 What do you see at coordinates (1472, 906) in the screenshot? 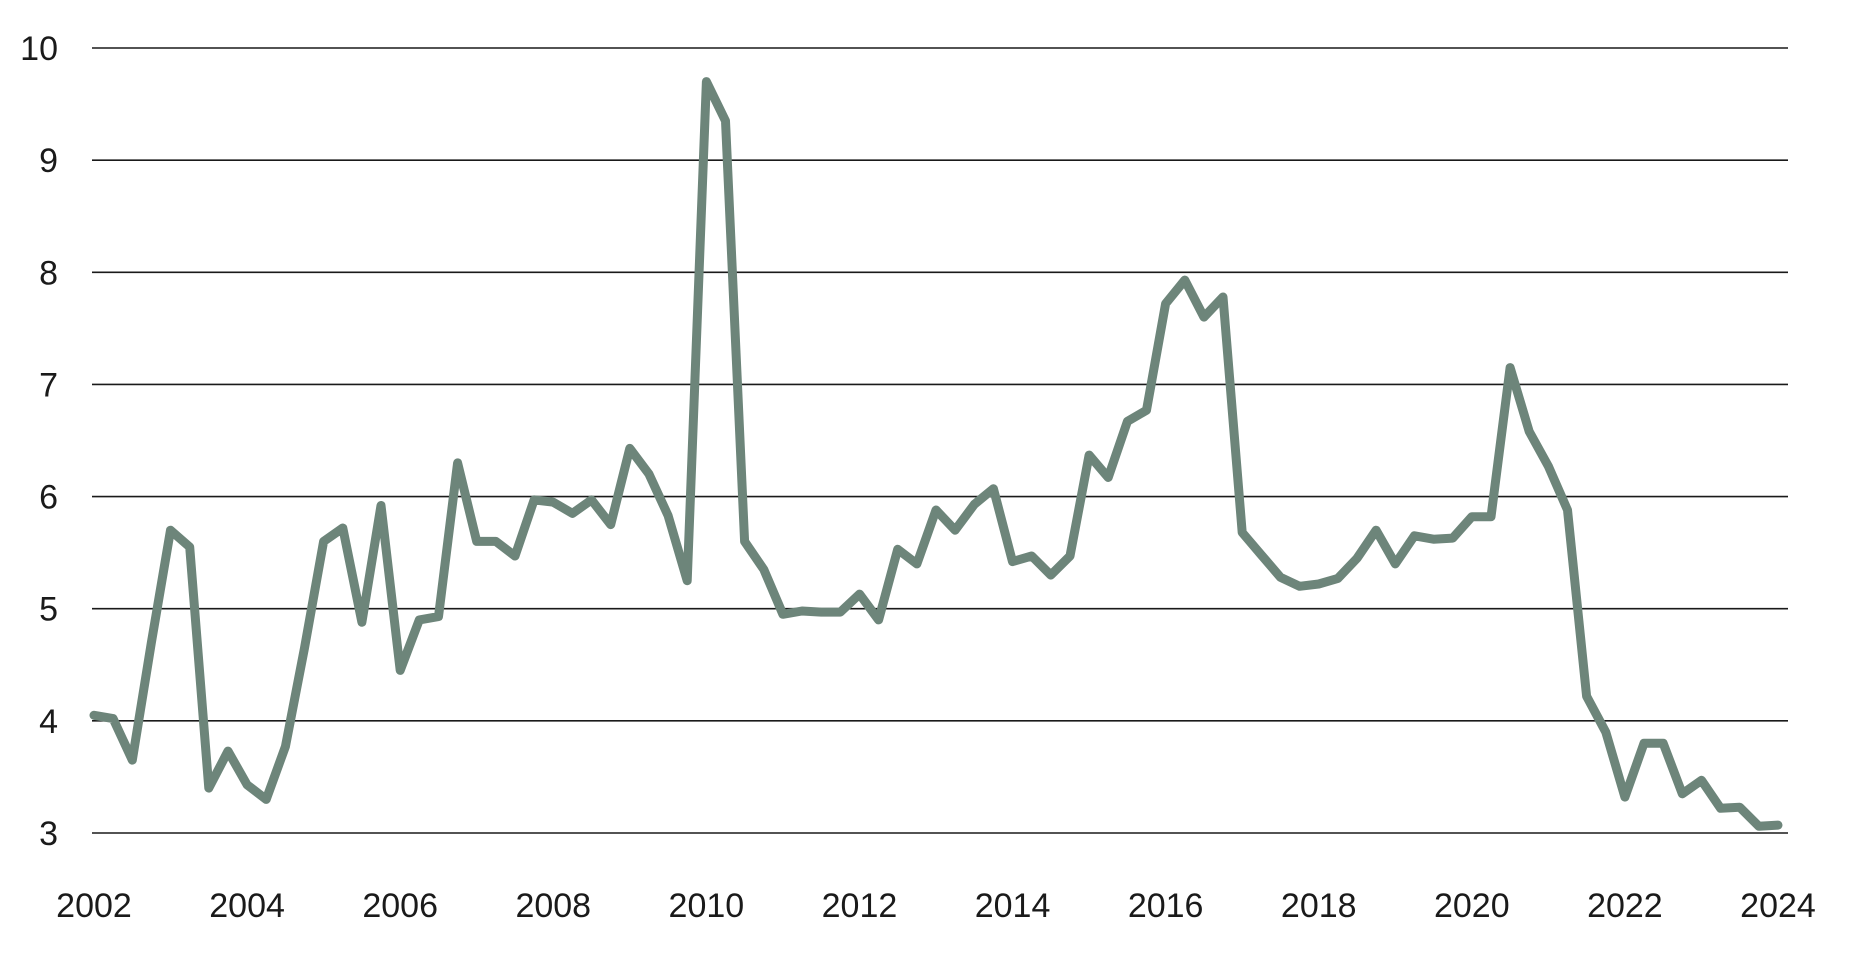
I see `x-tick-label: 2020` at bounding box center [1472, 906].